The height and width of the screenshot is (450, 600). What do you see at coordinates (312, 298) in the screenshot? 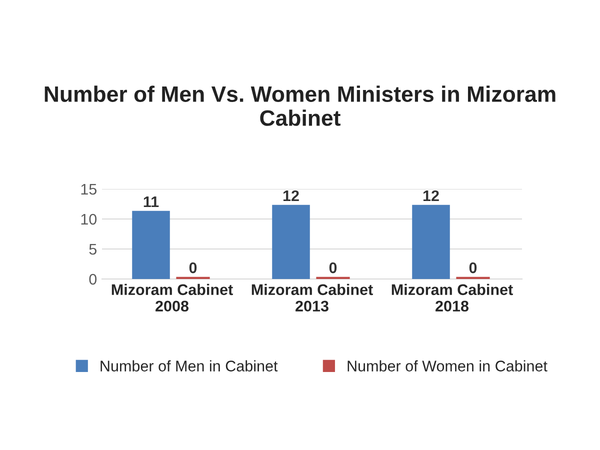
I see `x-tick-label: Mizoram Cabinet 2013` at bounding box center [312, 298].